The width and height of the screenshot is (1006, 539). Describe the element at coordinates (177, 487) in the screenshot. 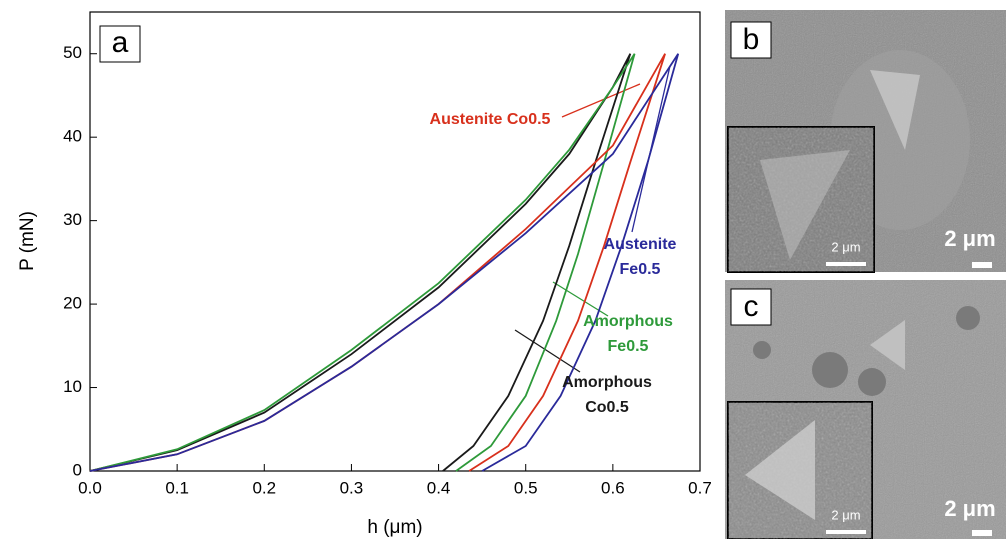

I see `x-tick-label: 0.1` at that location.